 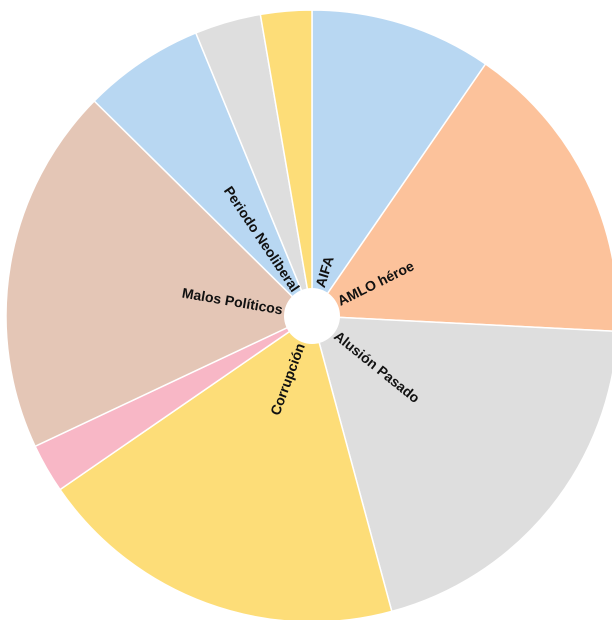 What do you see at coordinates (312, 316) in the screenshot?
I see `center-hole` at bounding box center [312, 316].